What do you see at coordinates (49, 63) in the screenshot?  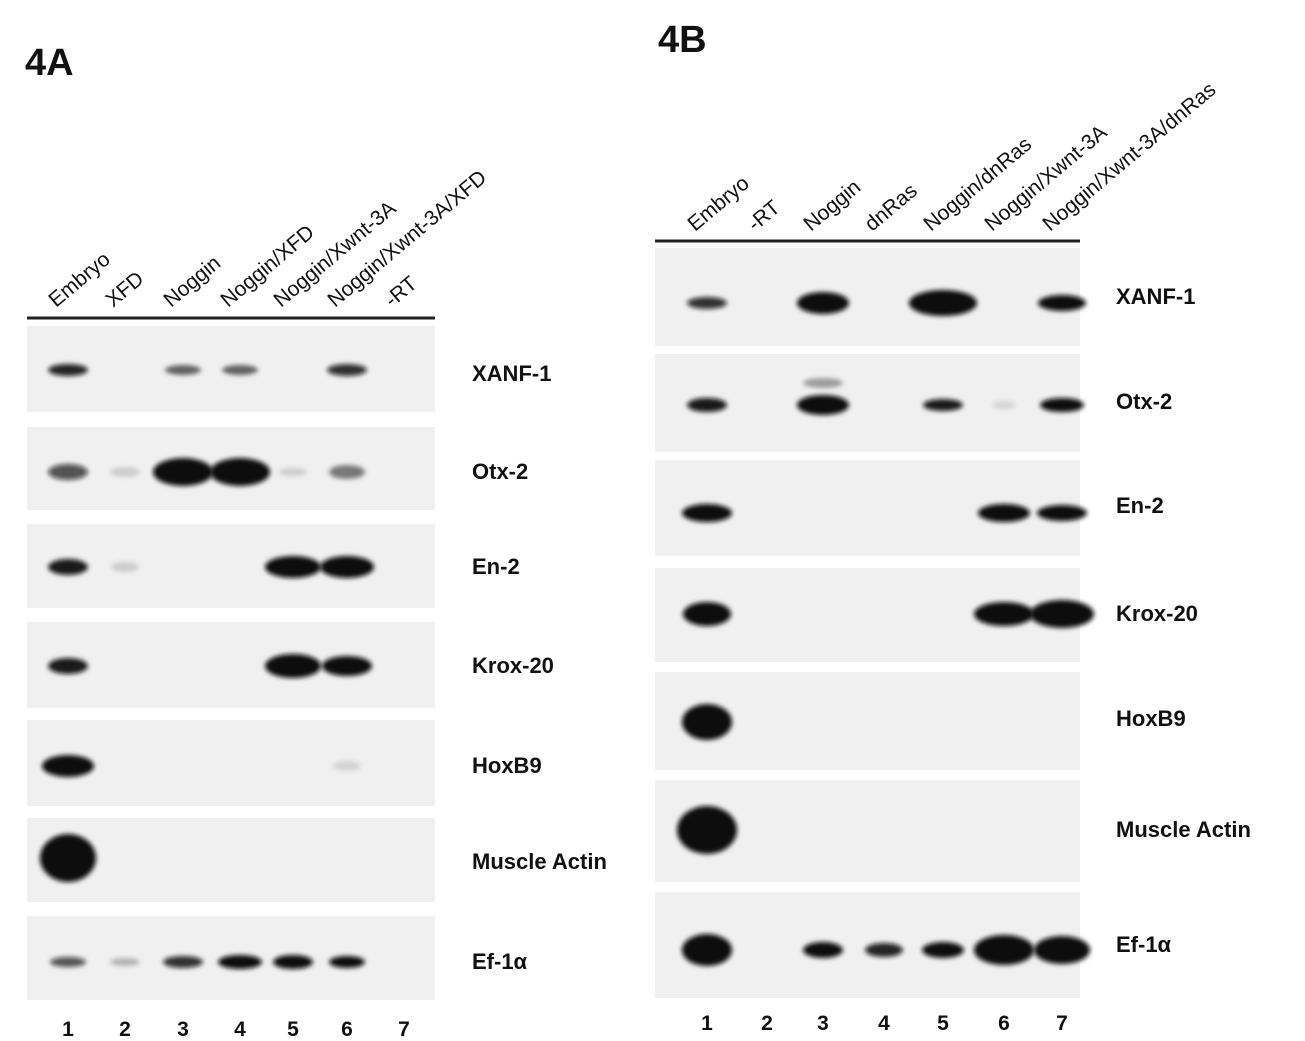 I see `panel-title: 4A` at bounding box center [49, 63].